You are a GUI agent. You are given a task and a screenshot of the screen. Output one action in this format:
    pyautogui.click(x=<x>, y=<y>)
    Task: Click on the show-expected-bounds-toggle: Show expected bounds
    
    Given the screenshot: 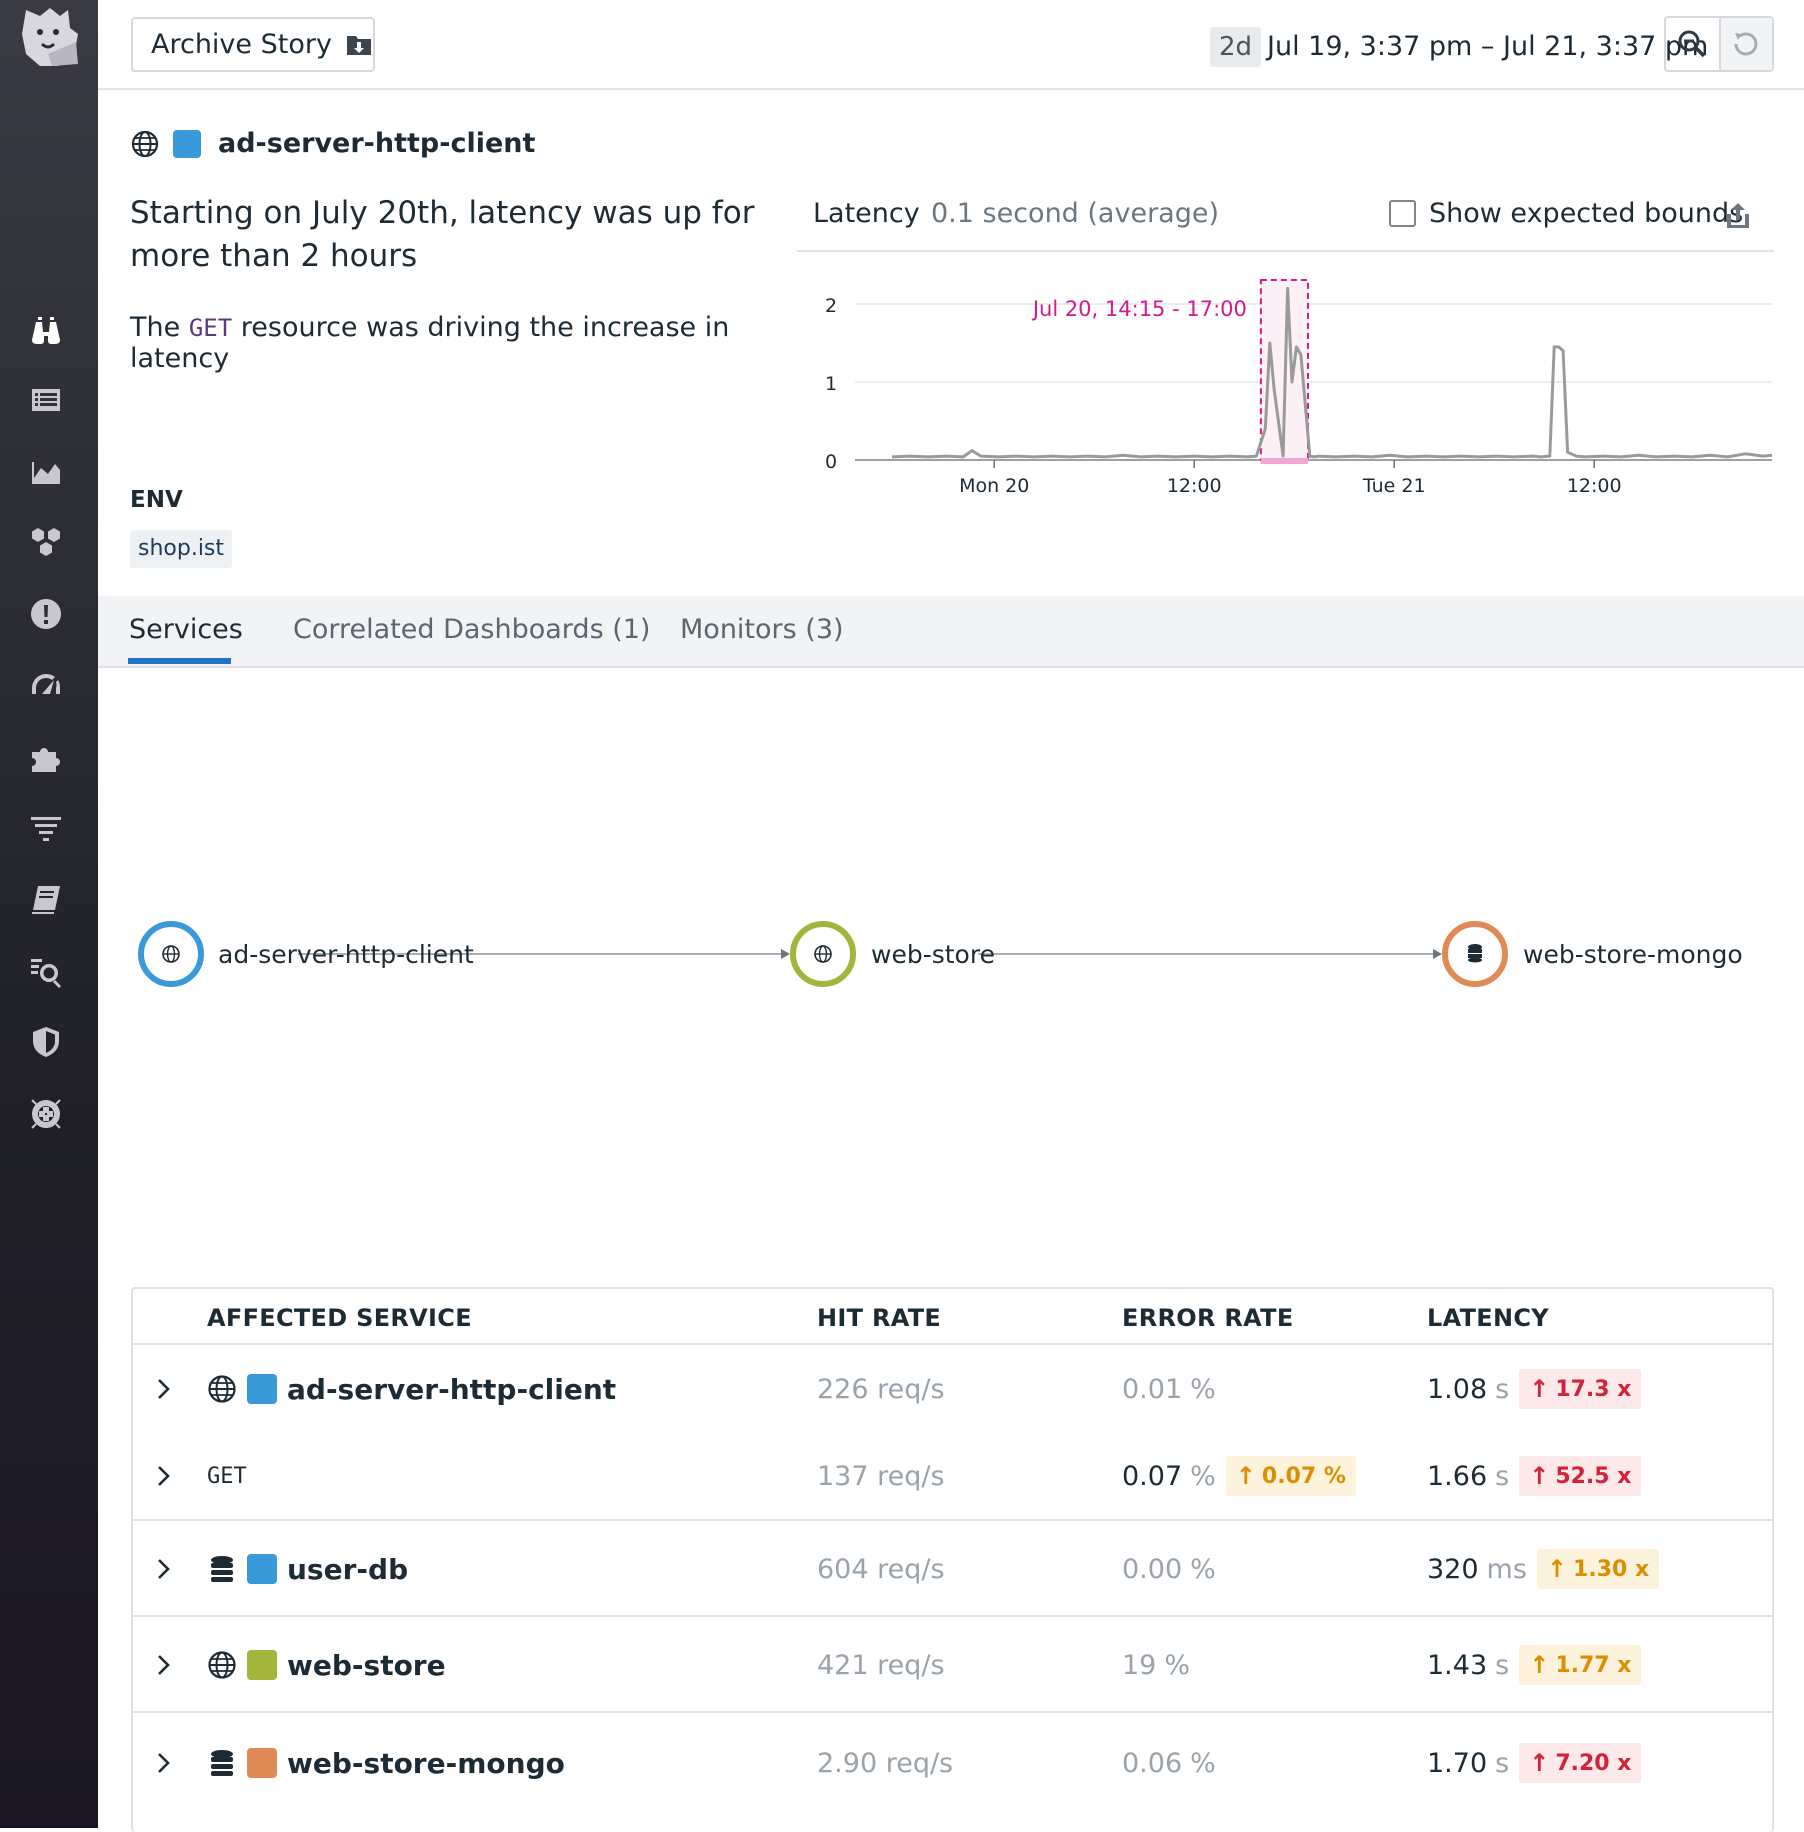 What is the action you would take?
    pyautogui.click(x=1566, y=213)
    